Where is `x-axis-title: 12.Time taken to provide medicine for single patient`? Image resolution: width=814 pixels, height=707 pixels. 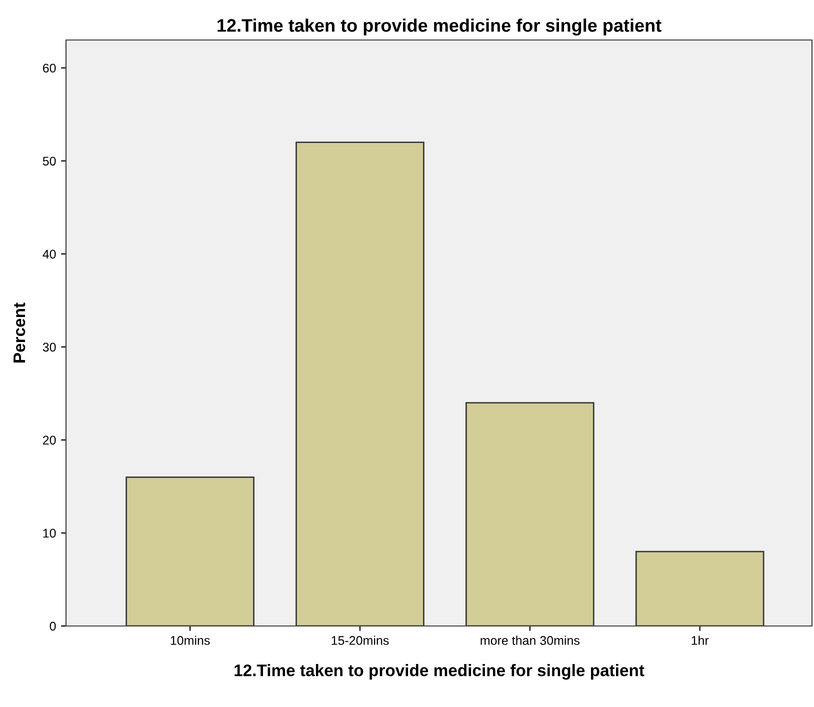
x-axis-title: 12.Time taken to provide medicine for single patient is located at coordinates (439, 672).